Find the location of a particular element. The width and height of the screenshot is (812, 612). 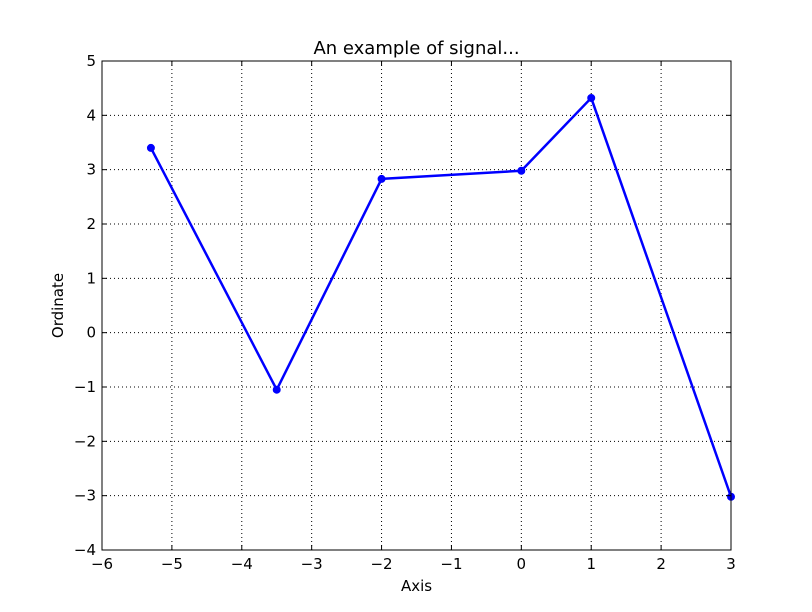

y-tick-label: 1 is located at coordinates (91, 278).